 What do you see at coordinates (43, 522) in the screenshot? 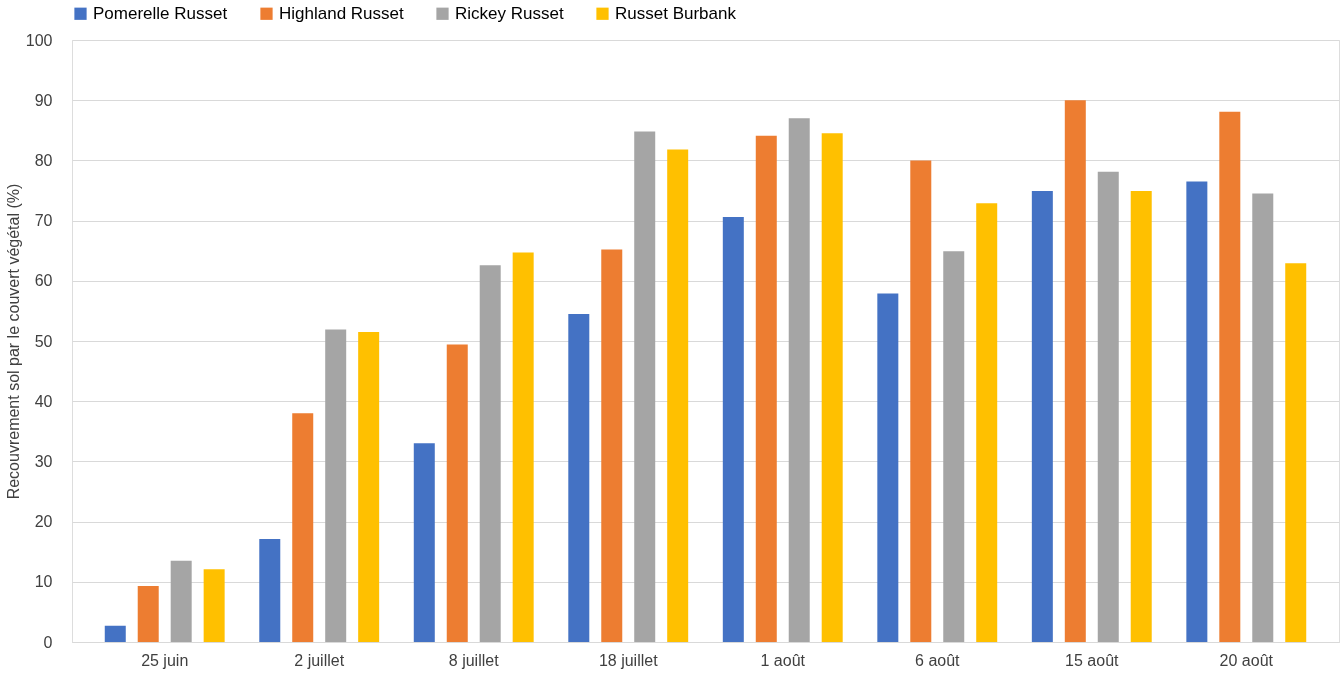
I see `y-tick-label: 20` at bounding box center [43, 522].